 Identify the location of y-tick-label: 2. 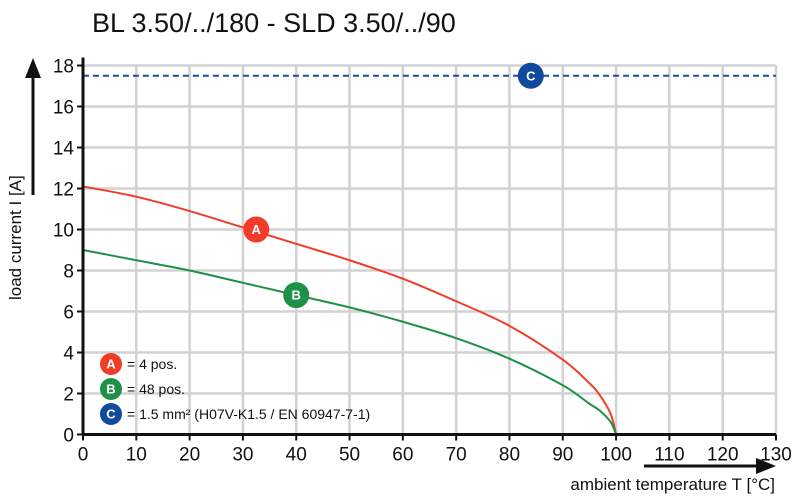
(68, 395).